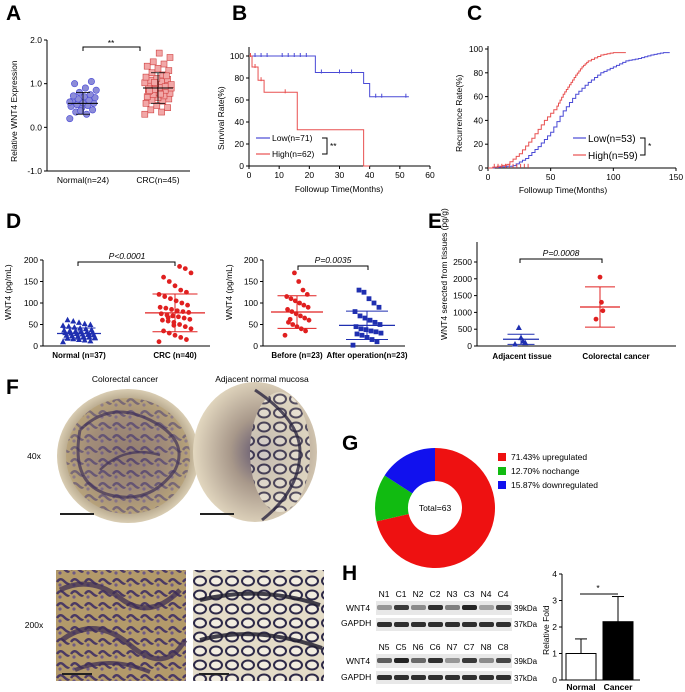  I want to click on b-xtick-2: 20, so click(310, 175).